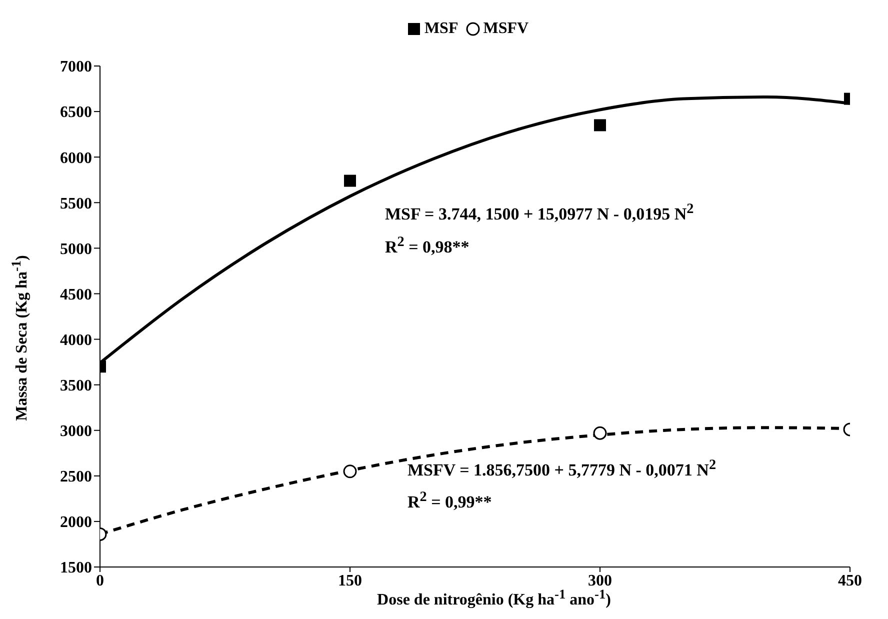 This screenshot has height=619, width=888. What do you see at coordinates (562, 468) in the screenshot?
I see `annotation: MSFV = 1.856,7500 + 5,7779 N - 0,0071 N$^{2}$` at bounding box center [562, 468].